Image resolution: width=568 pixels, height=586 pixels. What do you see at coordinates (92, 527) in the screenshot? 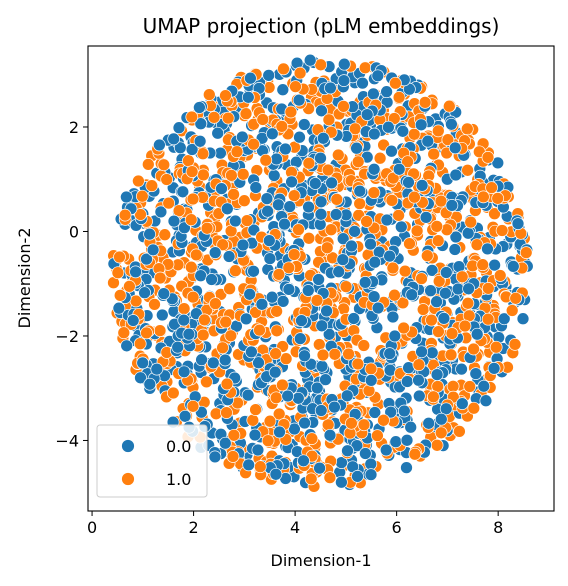
I see `x-tick-label: 0` at bounding box center [92, 527].